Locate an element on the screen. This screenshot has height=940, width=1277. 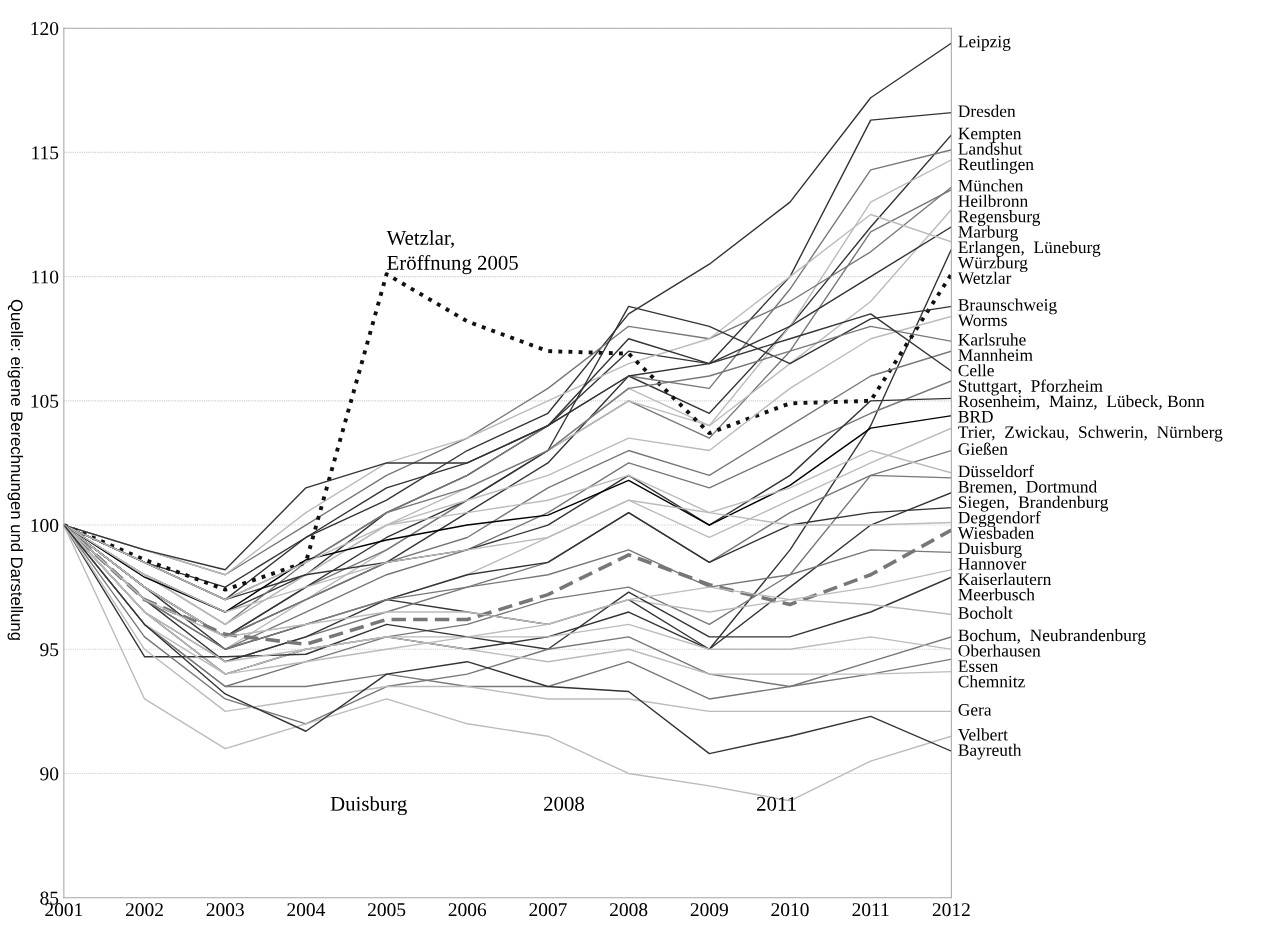
series-label: Düsseldorf is located at coordinates (996, 471).